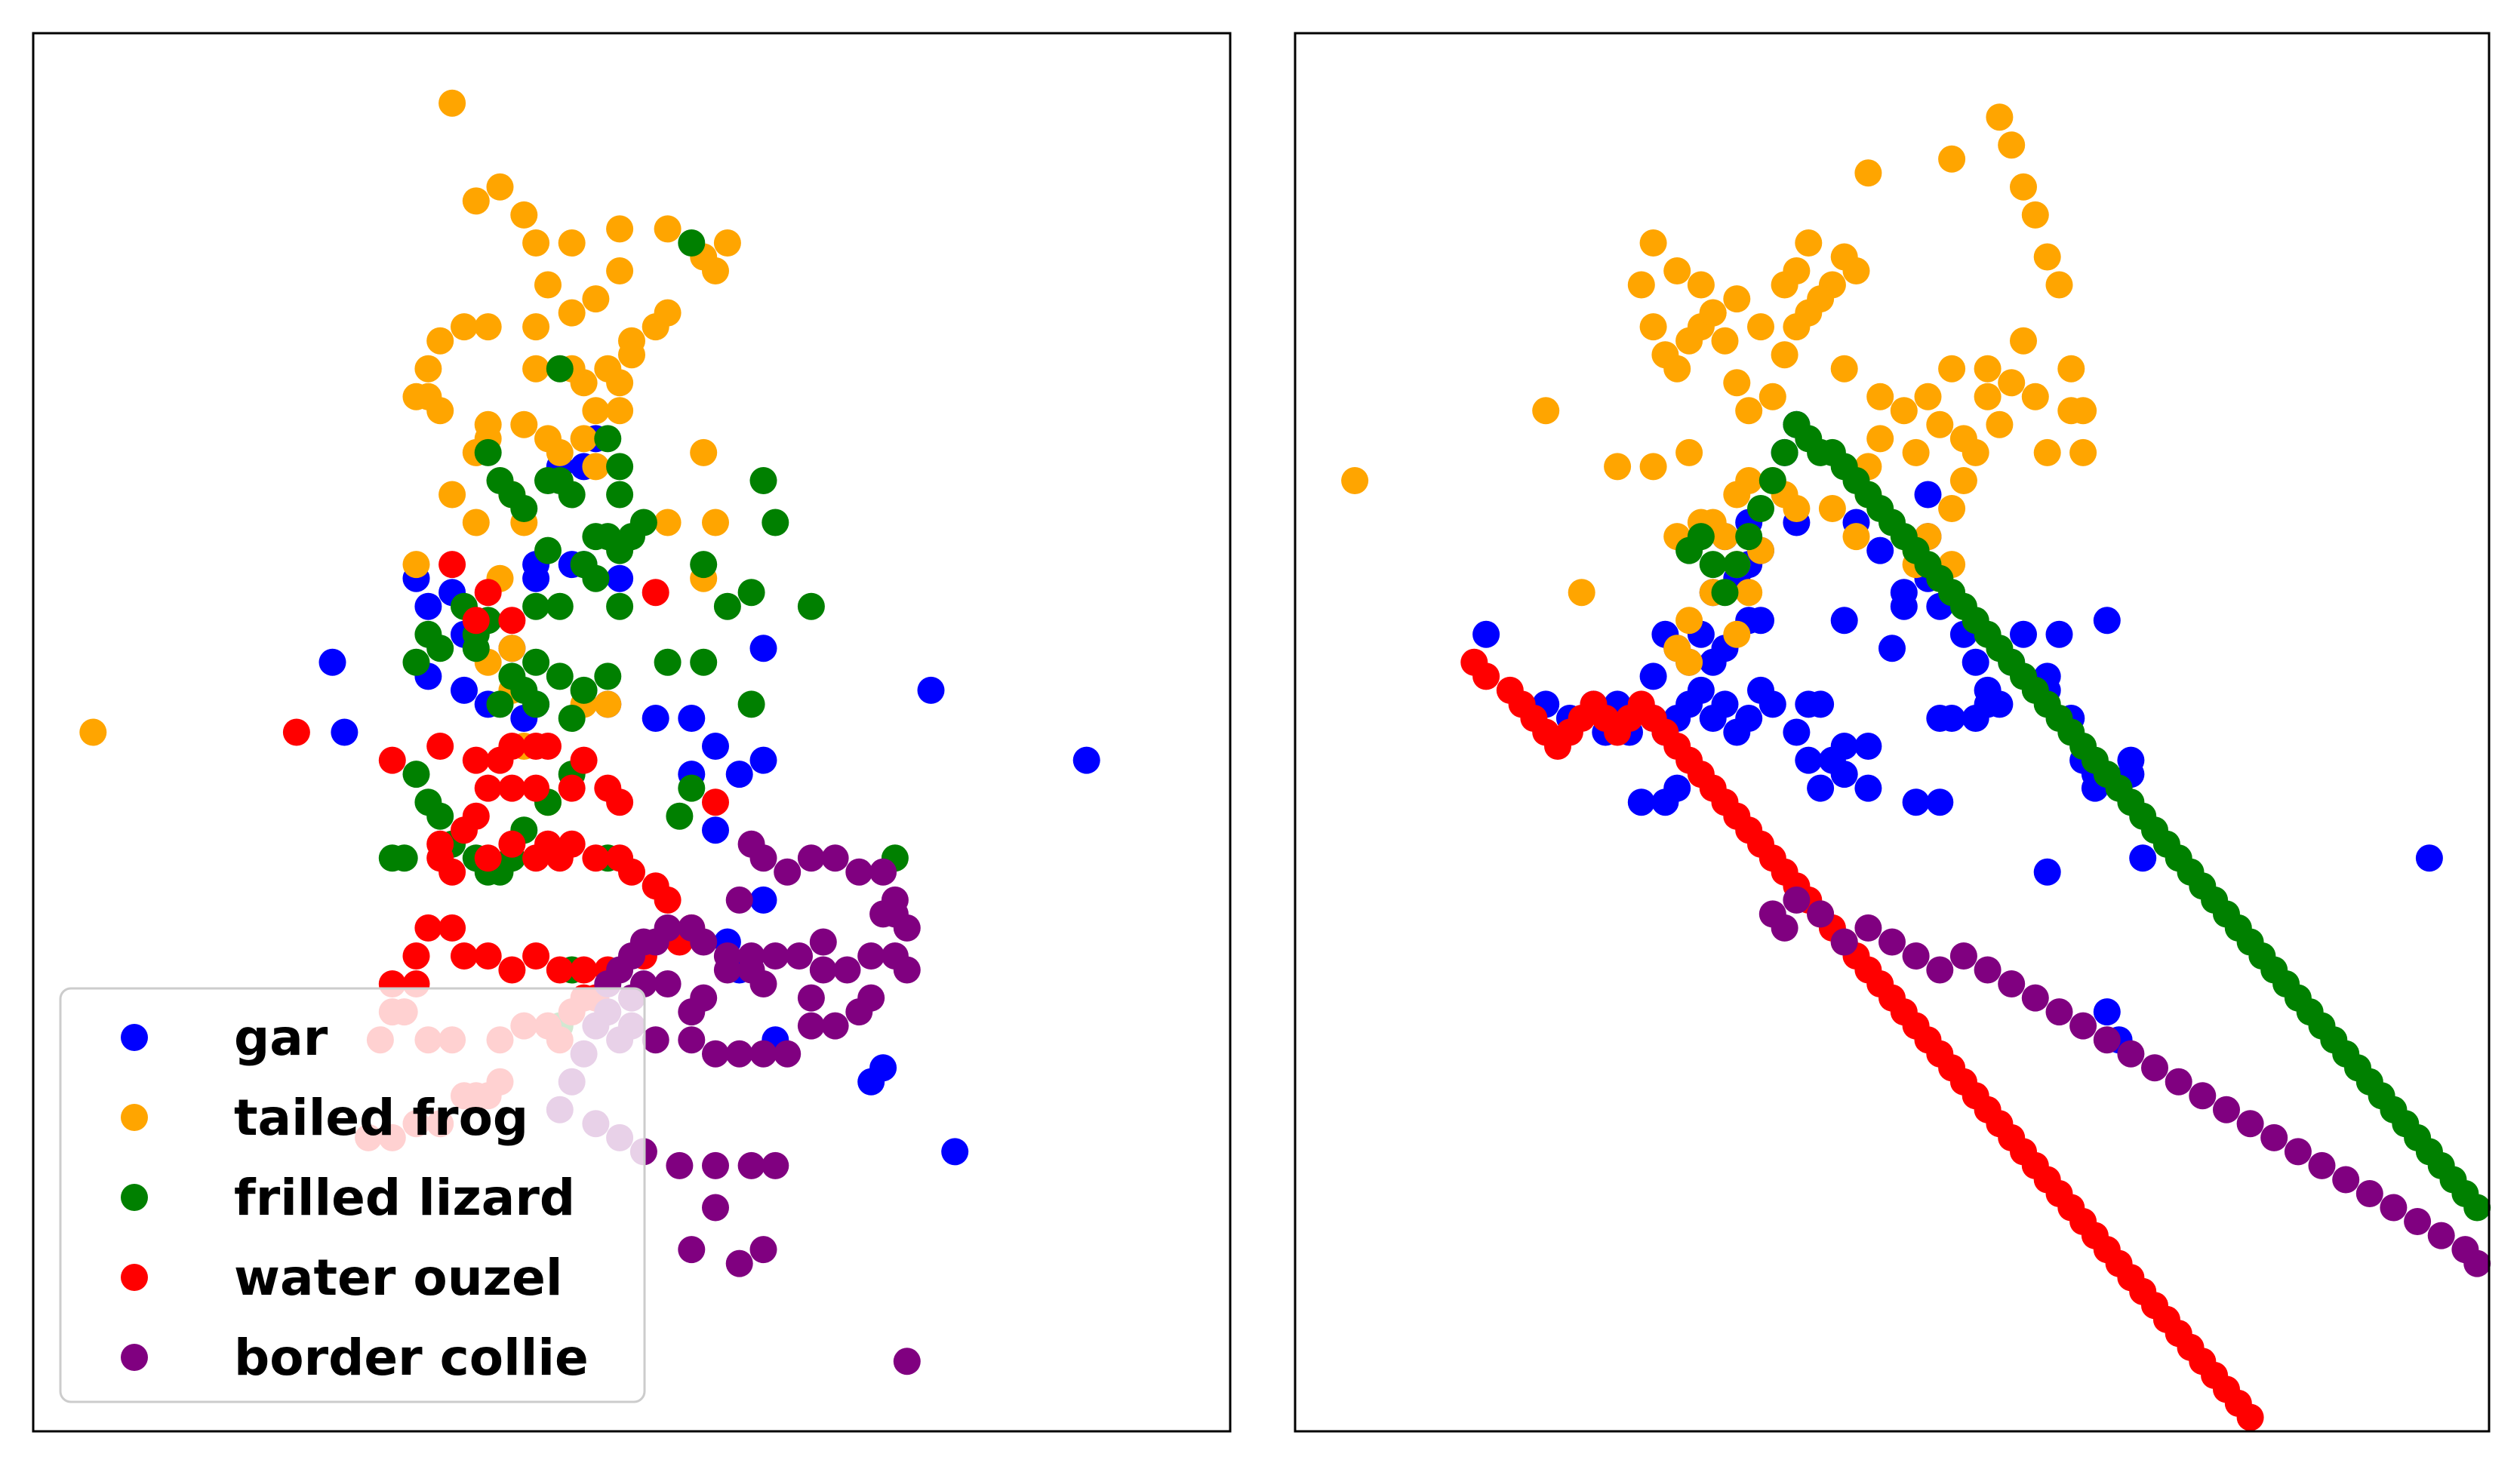 The image size is (2520, 1463). I want to click on legend-marker-border-collie, so click(134, 1357).